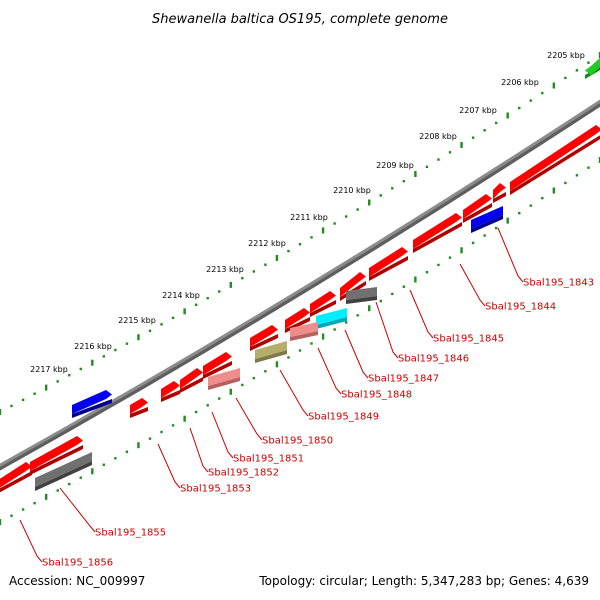 The width and height of the screenshot is (600, 600). Describe the element at coordinates (352, 190) in the screenshot. I see `tick-label: 2210 kbp` at that location.